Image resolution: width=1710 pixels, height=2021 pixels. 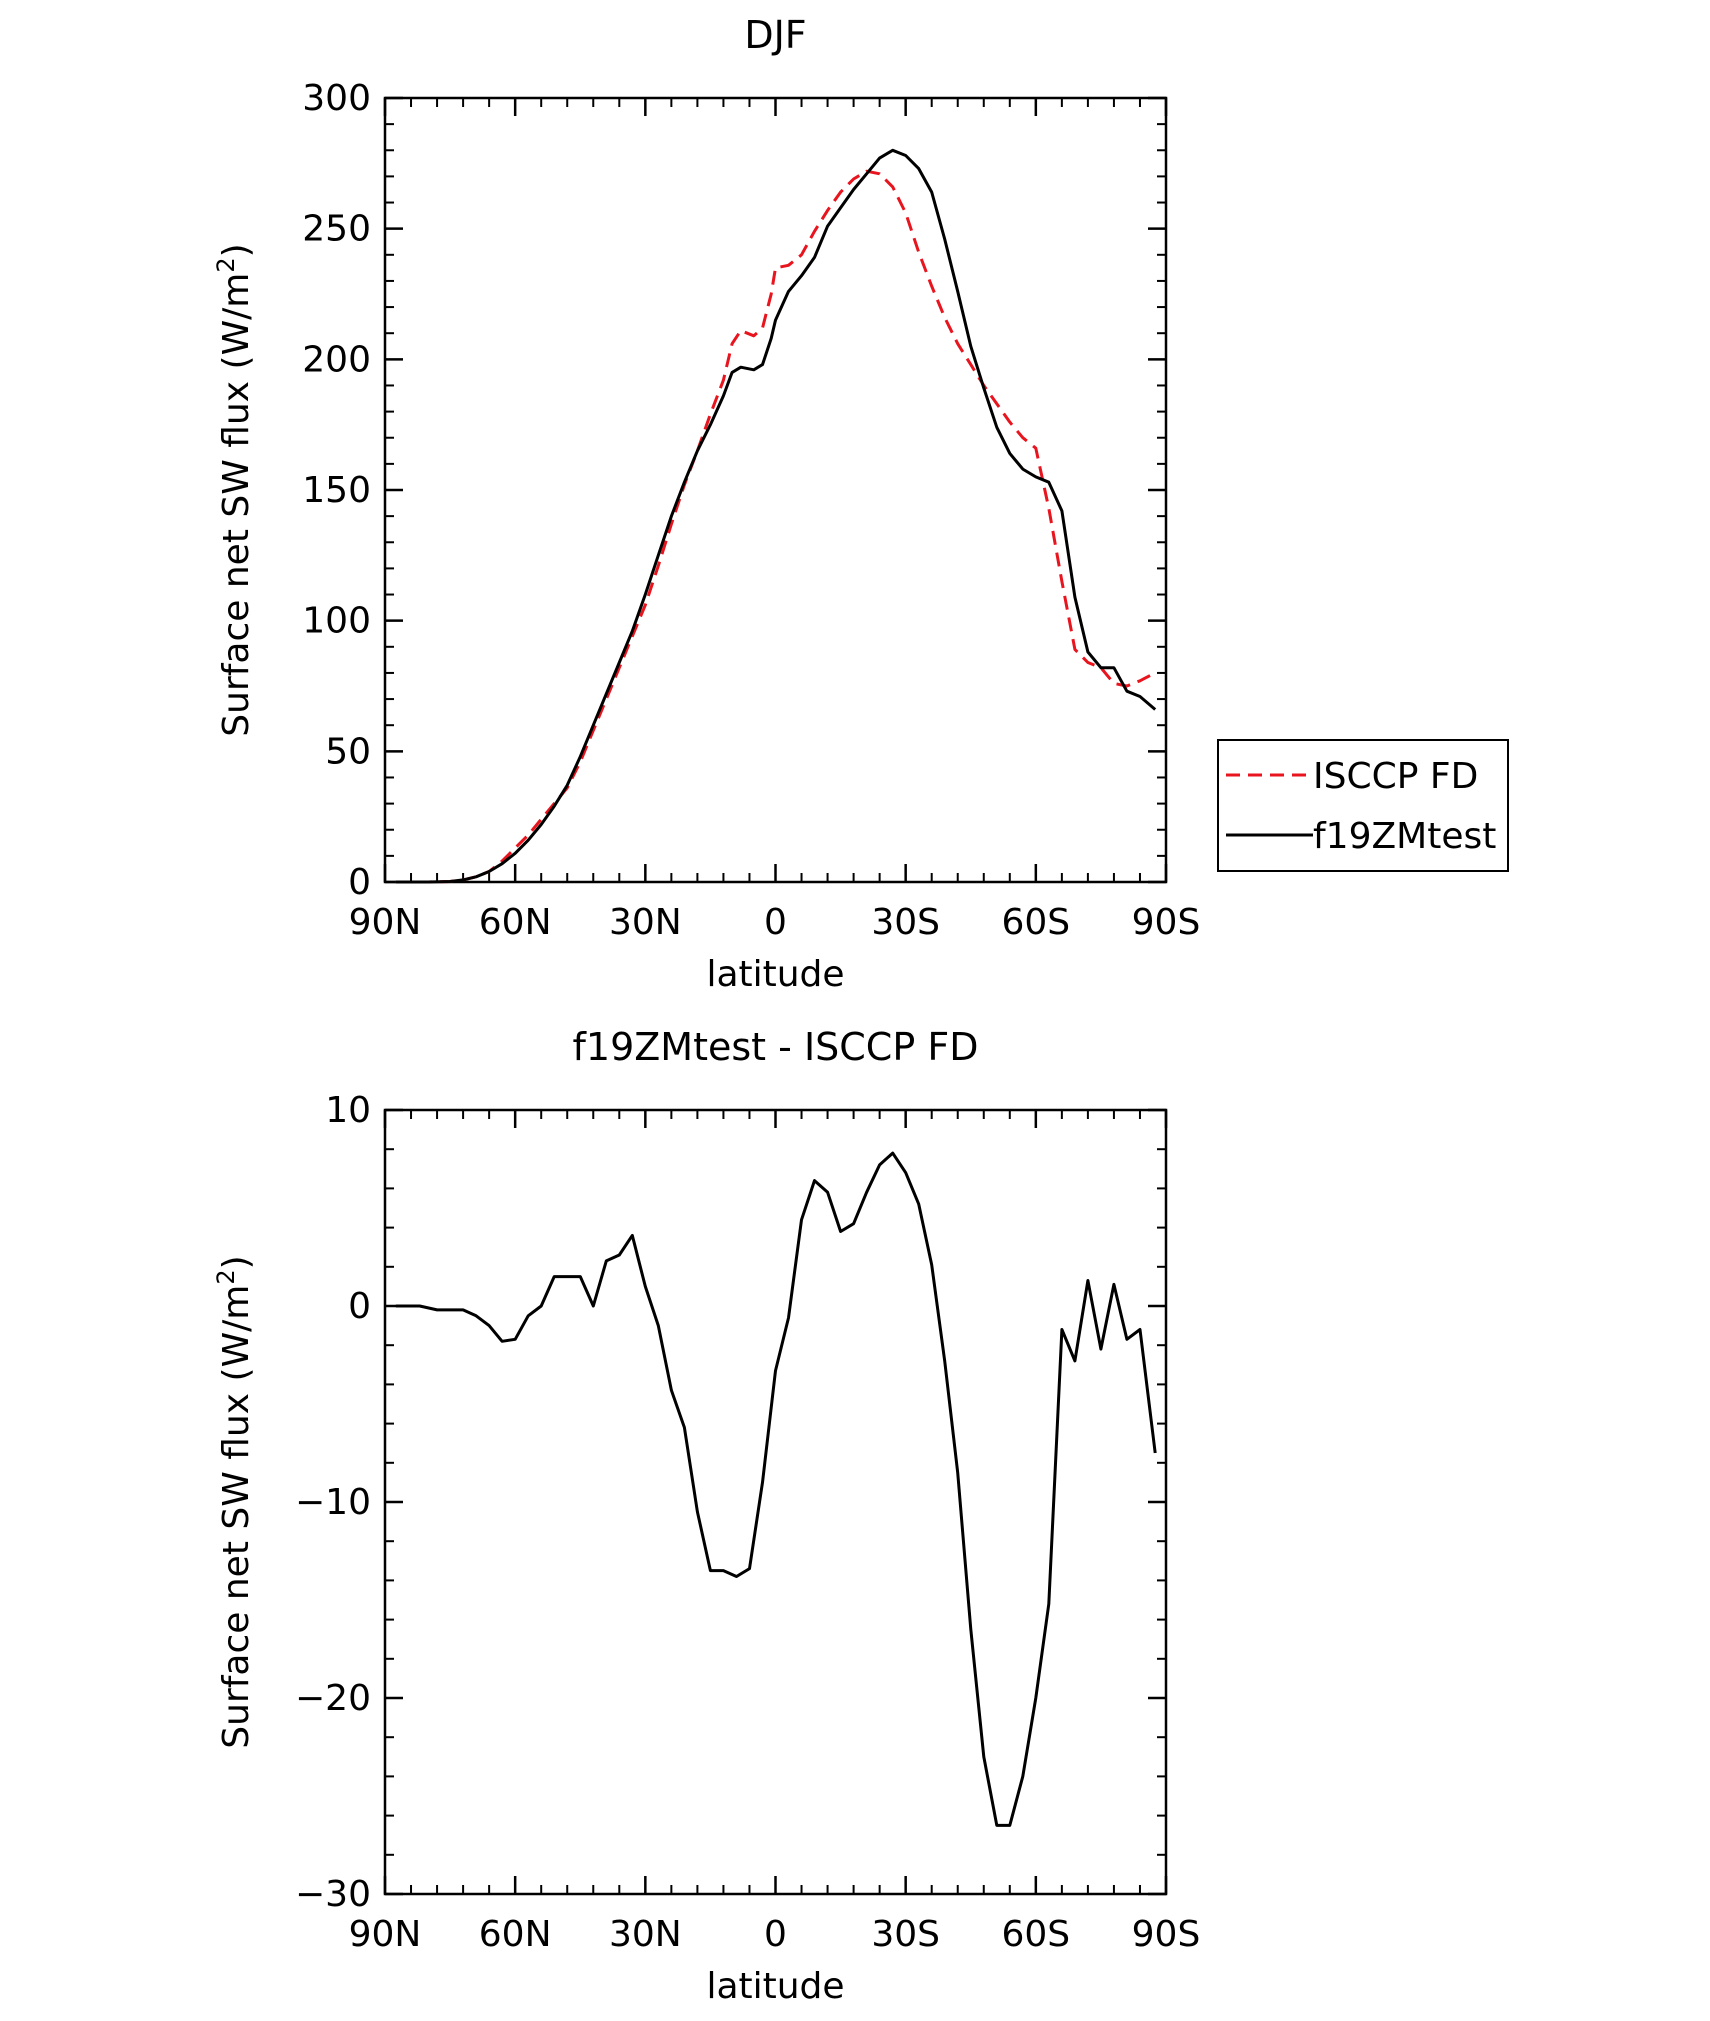 What do you see at coordinates (1404, 836) in the screenshot?
I see `legend-label-1: f19ZMtest` at bounding box center [1404, 836].